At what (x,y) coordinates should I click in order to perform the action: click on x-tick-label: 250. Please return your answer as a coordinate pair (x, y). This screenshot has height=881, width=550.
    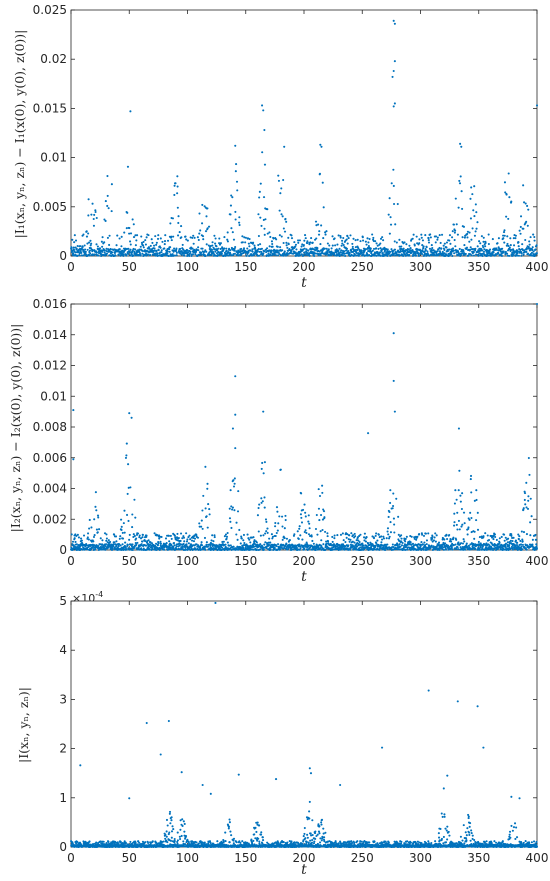
    Looking at the image, I should click on (362, 267).